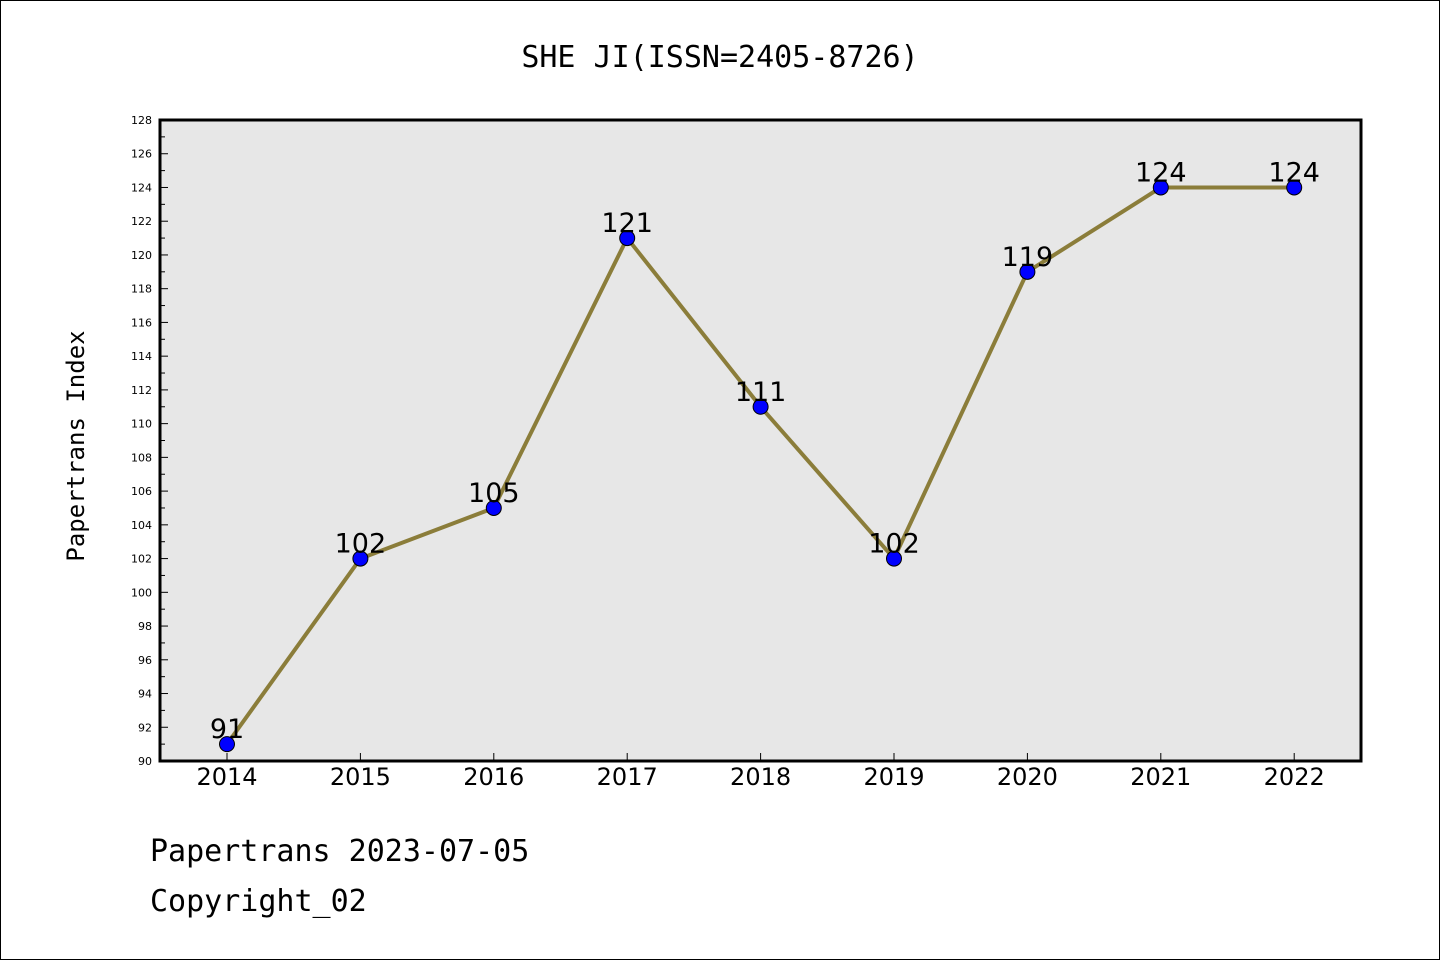 This screenshot has width=1440, height=960. I want to click on data-label: 111, so click(761, 392).